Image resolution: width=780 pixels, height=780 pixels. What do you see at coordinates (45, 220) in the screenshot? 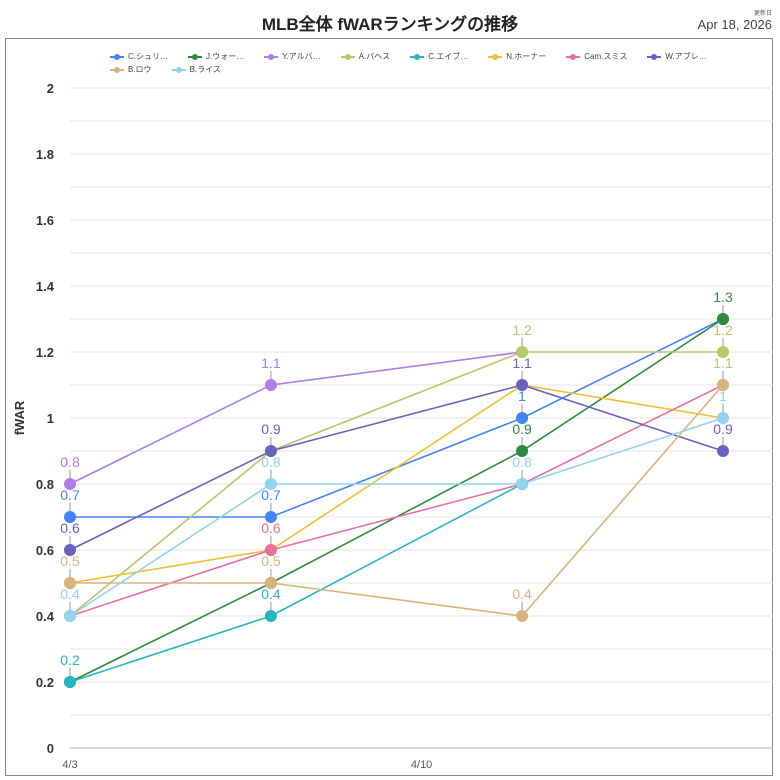
I see `y-tick-label: 1.6` at bounding box center [45, 220].